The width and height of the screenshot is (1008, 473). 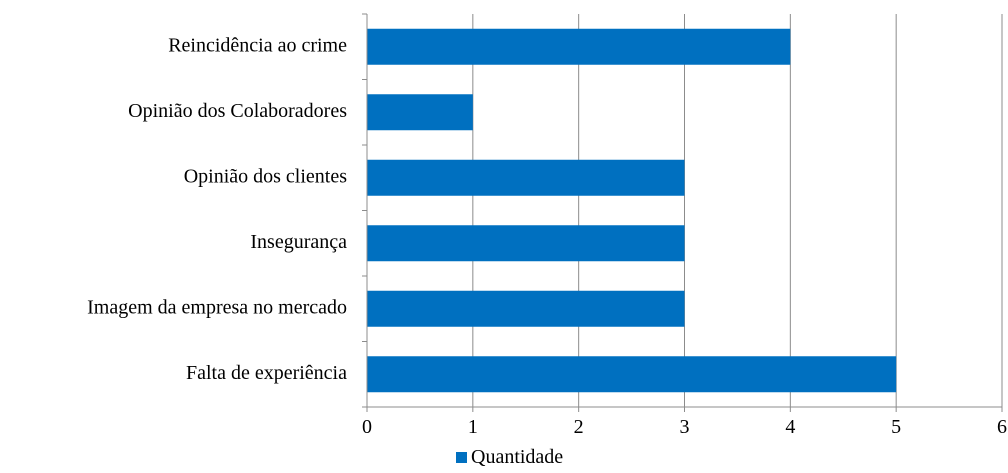 What do you see at coordinates (1002, 427) in the screenshot?
I see `x-tick-label-6: 6` at bounding box center [1002, 427].